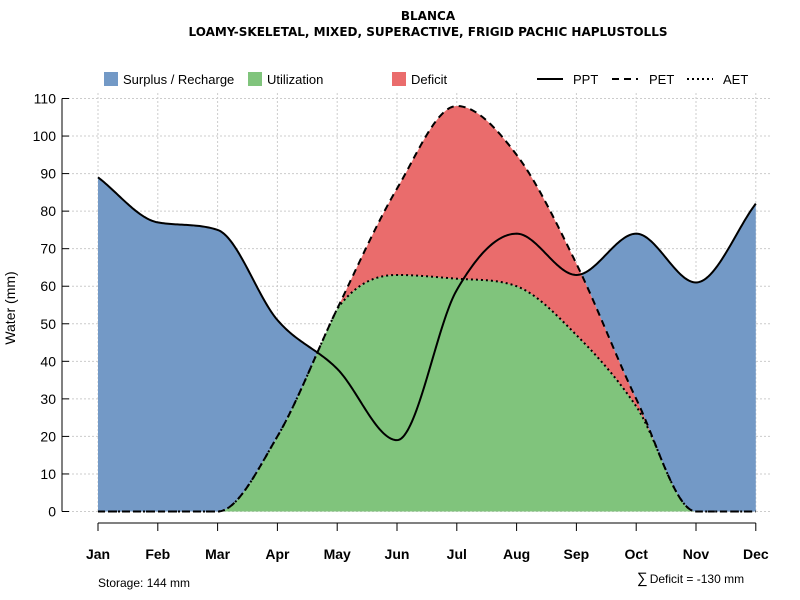 This screenshot has height=600, width=800. Describe the element at coordinates (48, 211) in the screenshot. I see `y-tick-label: 80` at that location.